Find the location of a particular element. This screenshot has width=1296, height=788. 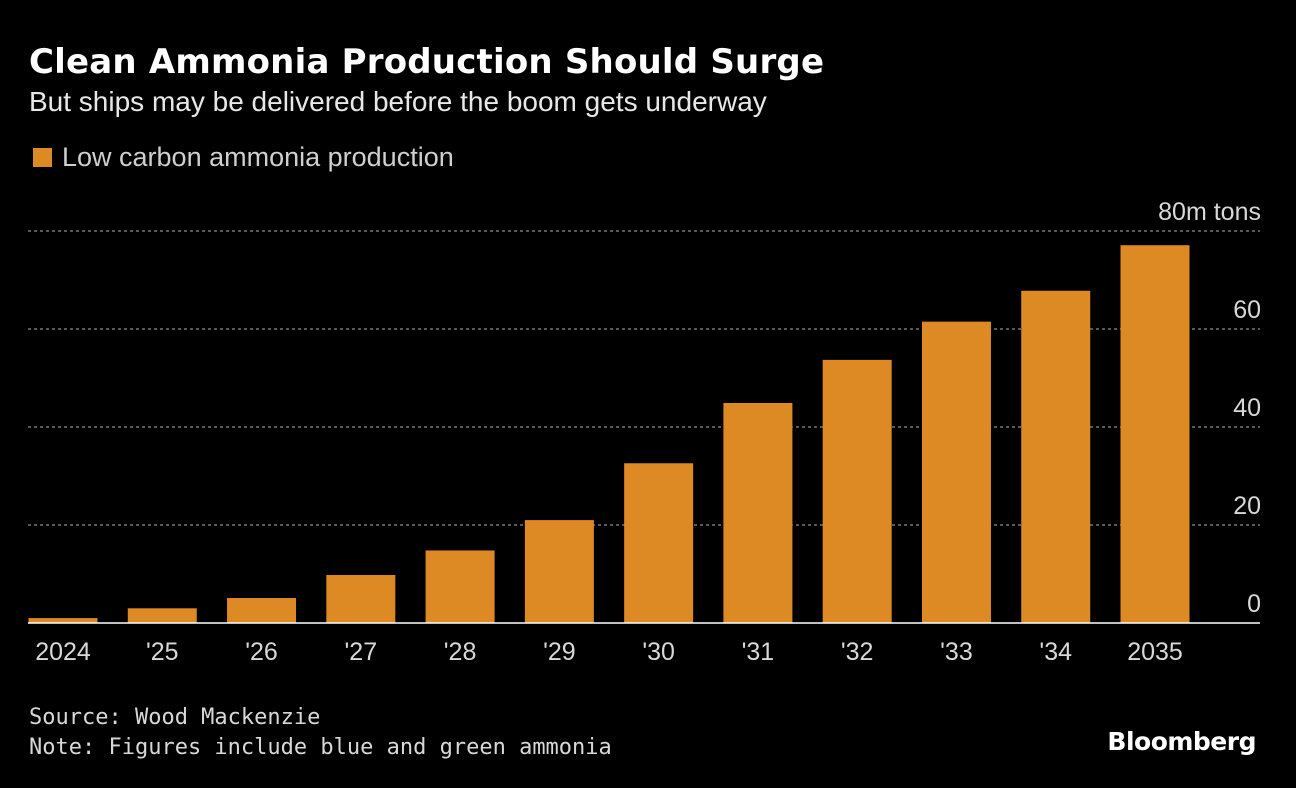

chart-title: Clean Ammonia Production Should Surge is located at coordinates (427, 62).